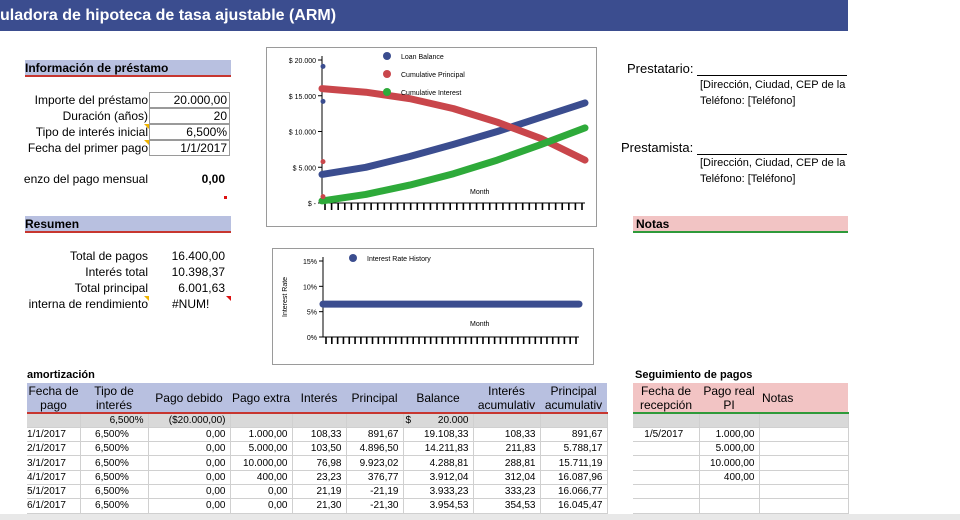 The width and height of the screenshot is (960, 520). Describe the element at coordinates (741, 420) in the screenshot. I see `table-row` at that location.